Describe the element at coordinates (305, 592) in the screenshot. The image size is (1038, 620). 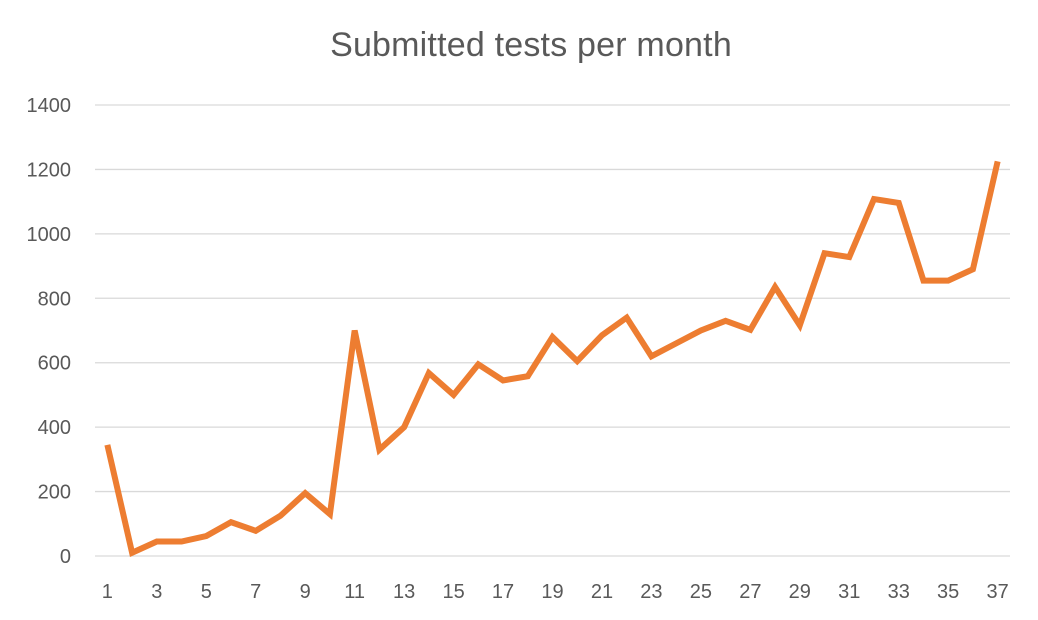
I see `x-tick-label: 9` at that location.